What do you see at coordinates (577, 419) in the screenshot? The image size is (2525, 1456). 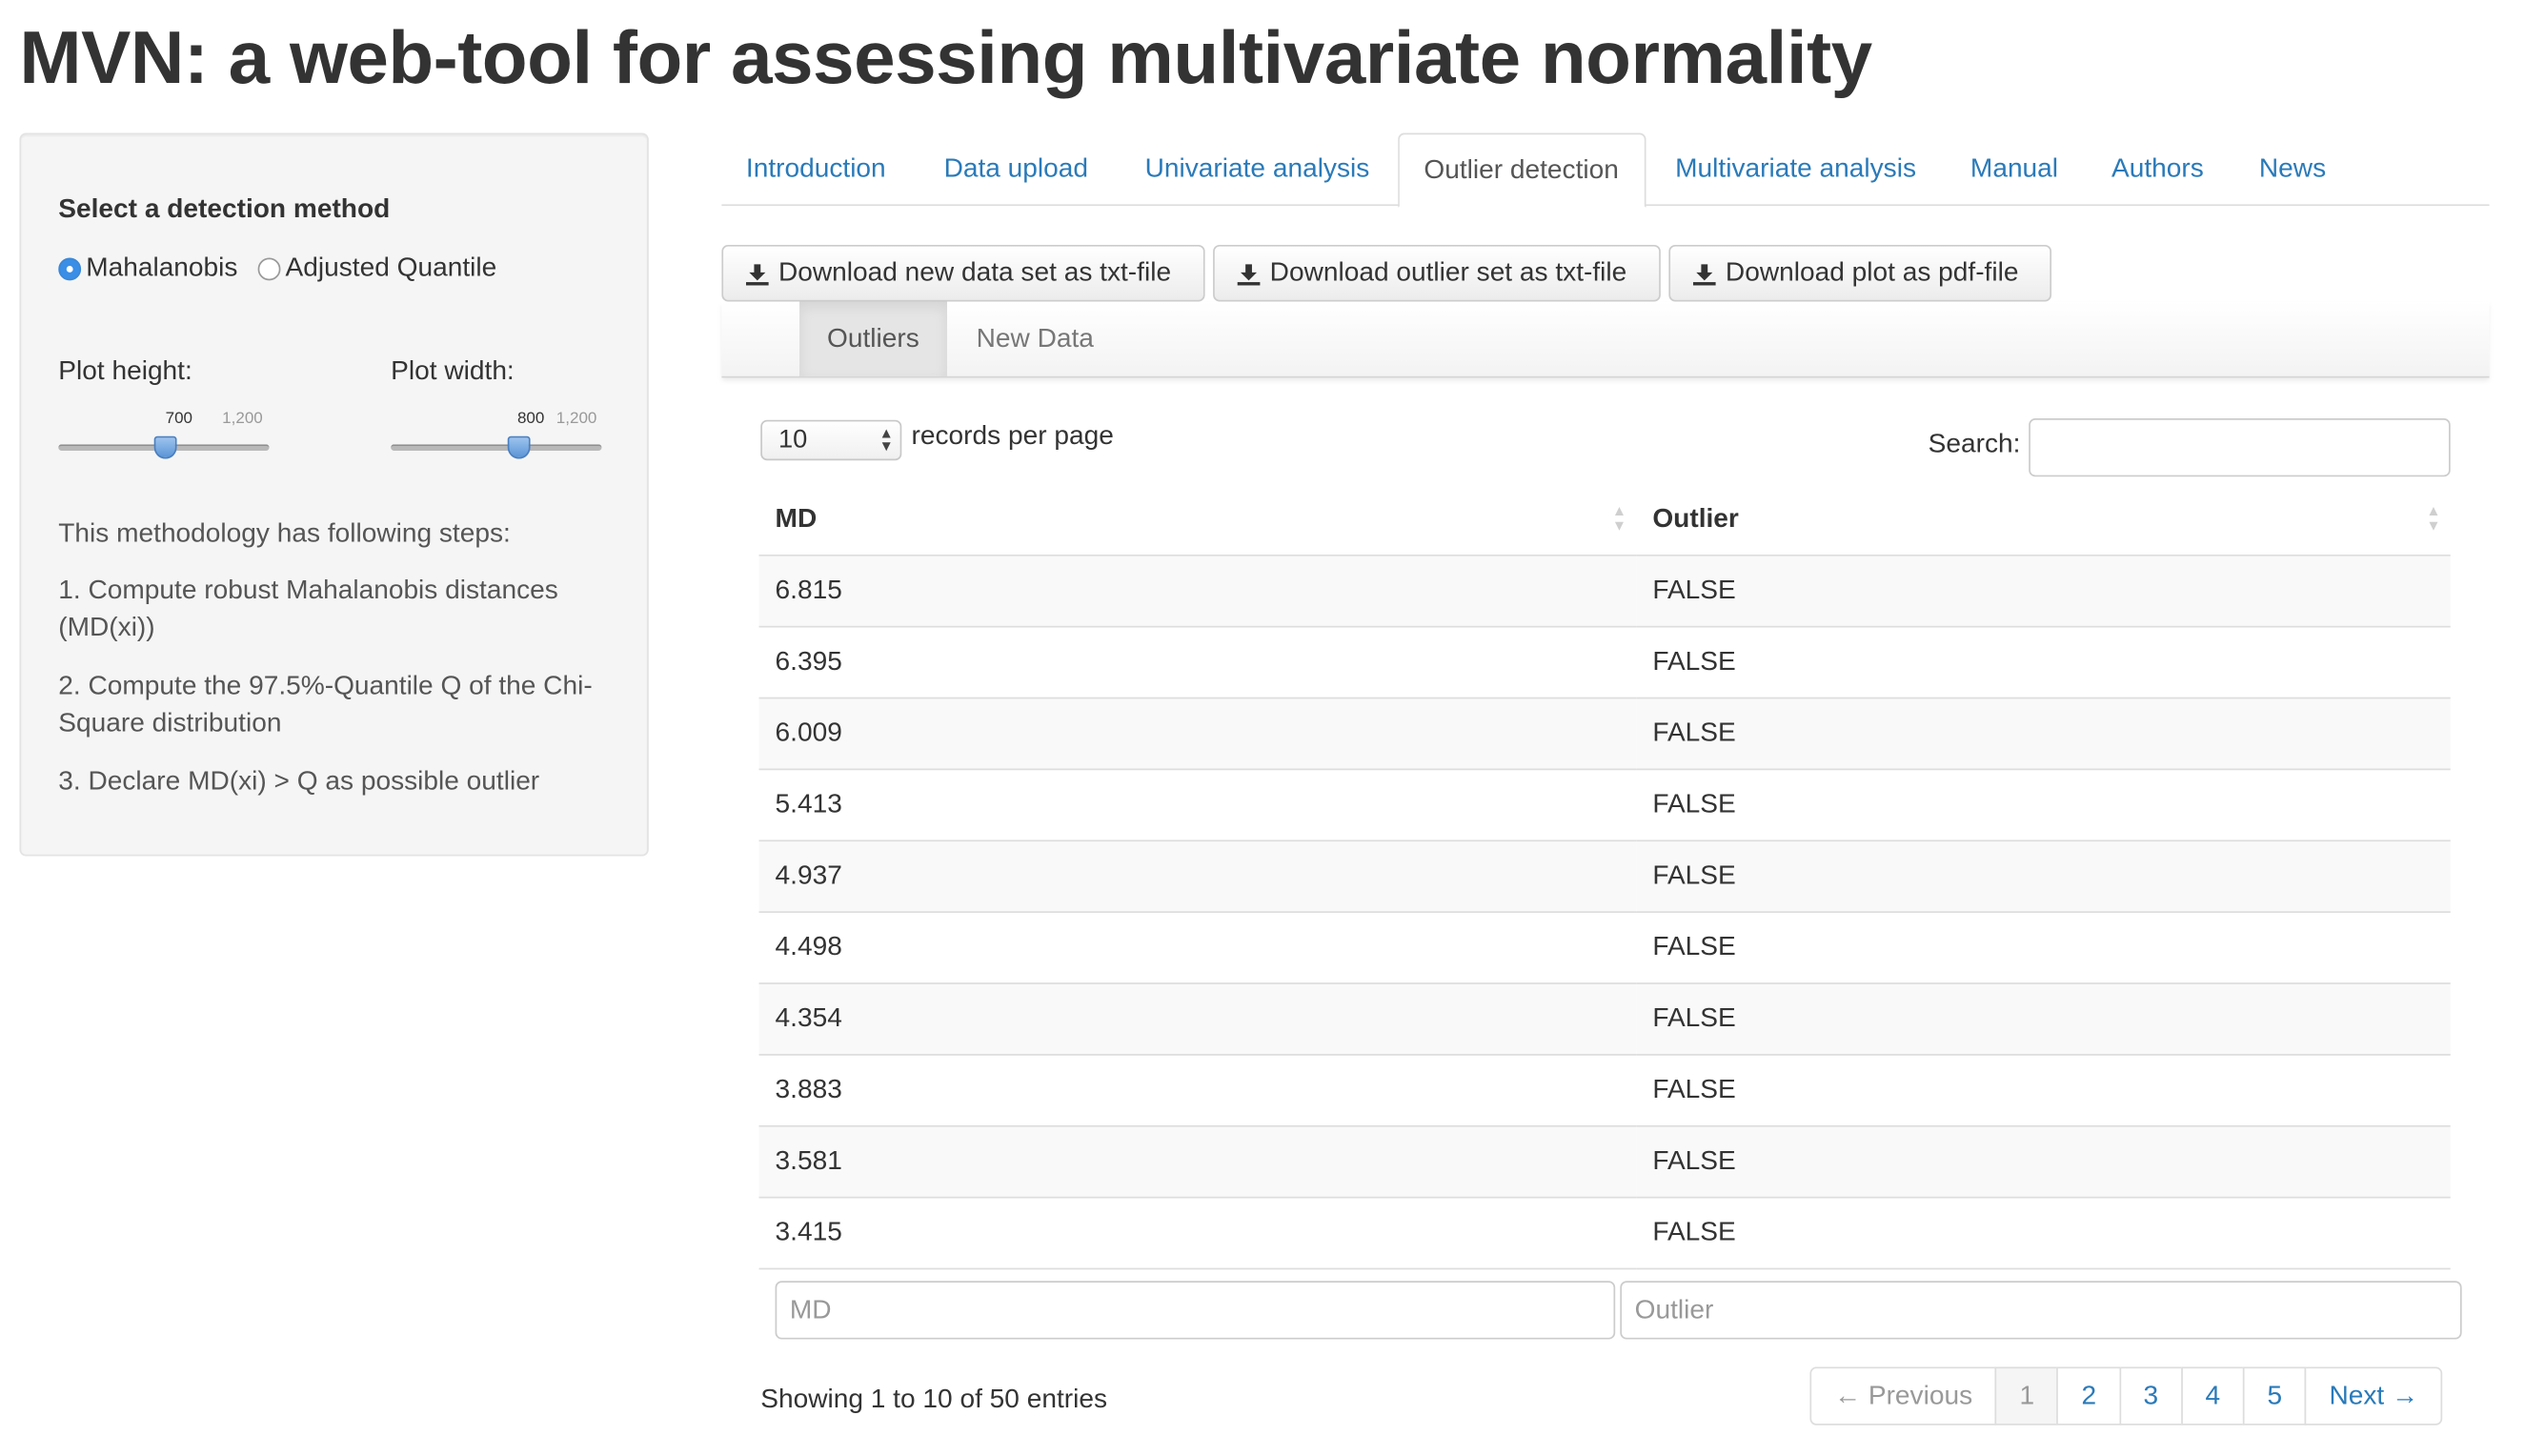 I see `plot-width-max-tick: 1,200` at bounding box center [577, 419].